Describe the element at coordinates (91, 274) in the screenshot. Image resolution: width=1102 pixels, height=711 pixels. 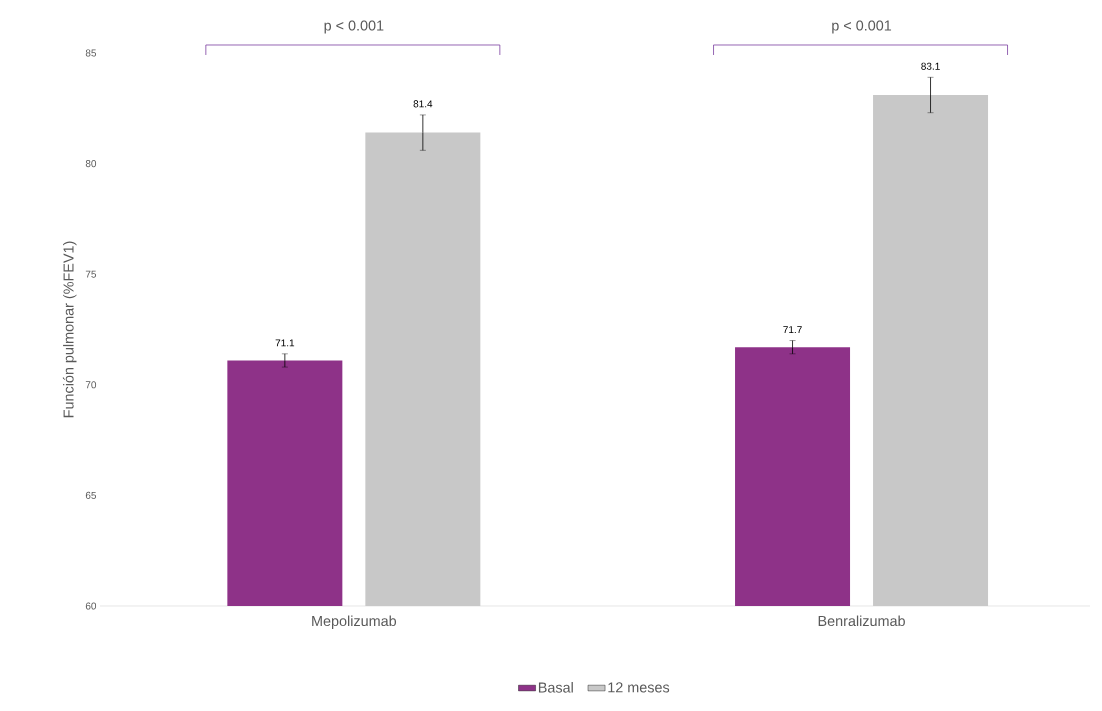
I see `y-tick-label: 75` at that location.